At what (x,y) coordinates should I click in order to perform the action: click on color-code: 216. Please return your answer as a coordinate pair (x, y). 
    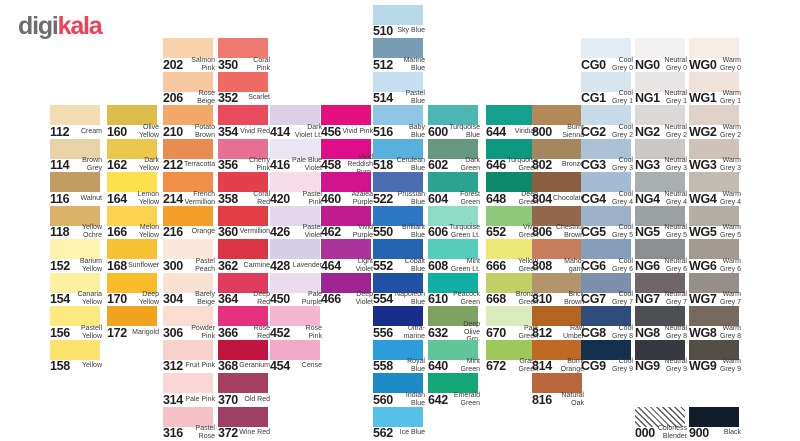
    Looking at the image, I should click on (173, 232).